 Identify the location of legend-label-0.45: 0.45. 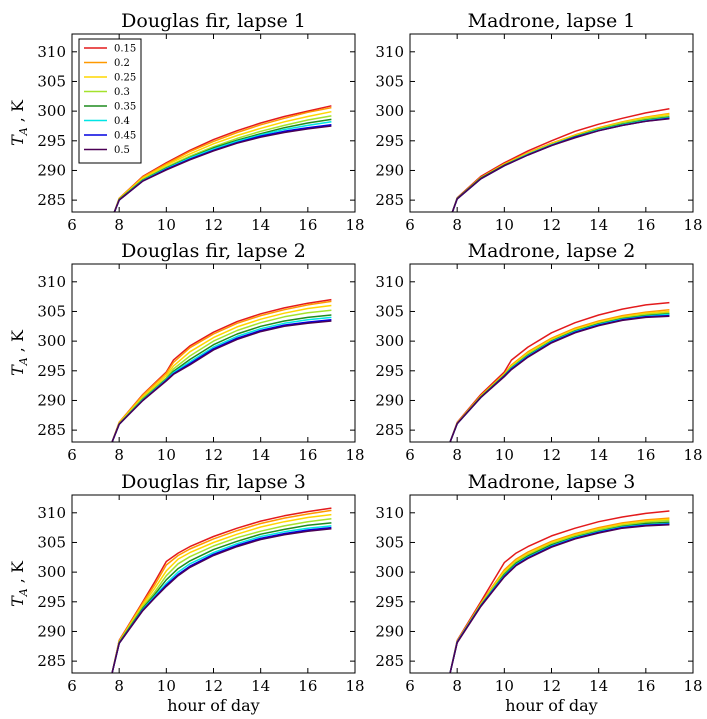
(125, 136).